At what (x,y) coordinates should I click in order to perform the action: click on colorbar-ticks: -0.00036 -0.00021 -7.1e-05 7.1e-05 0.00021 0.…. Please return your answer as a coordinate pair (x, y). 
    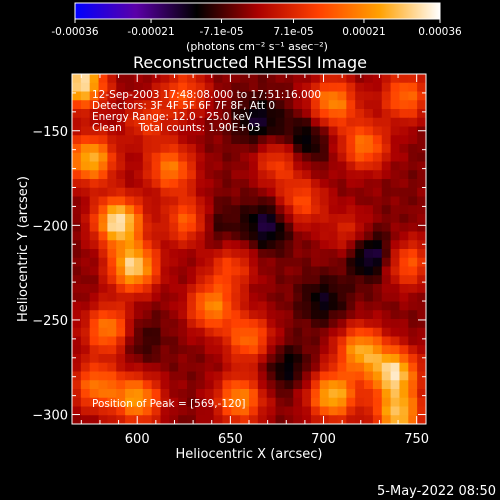
    Looking at the image, I should click on (256, 28).